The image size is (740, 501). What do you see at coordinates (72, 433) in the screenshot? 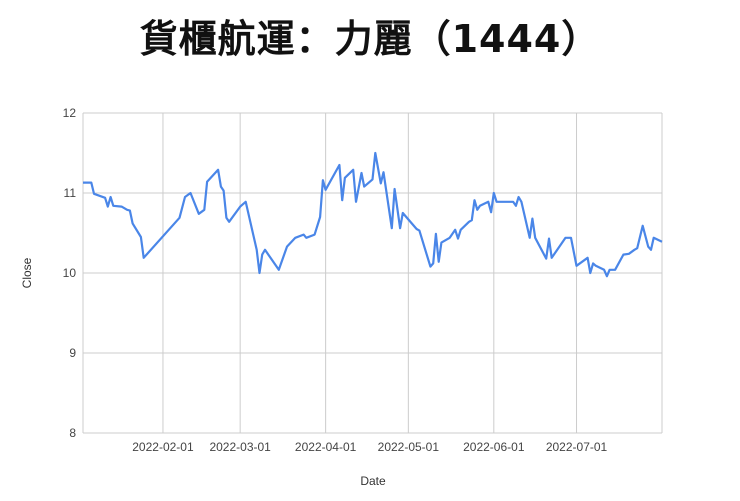
I see `y-tick-label: 8` at bounding box center [72, 433].